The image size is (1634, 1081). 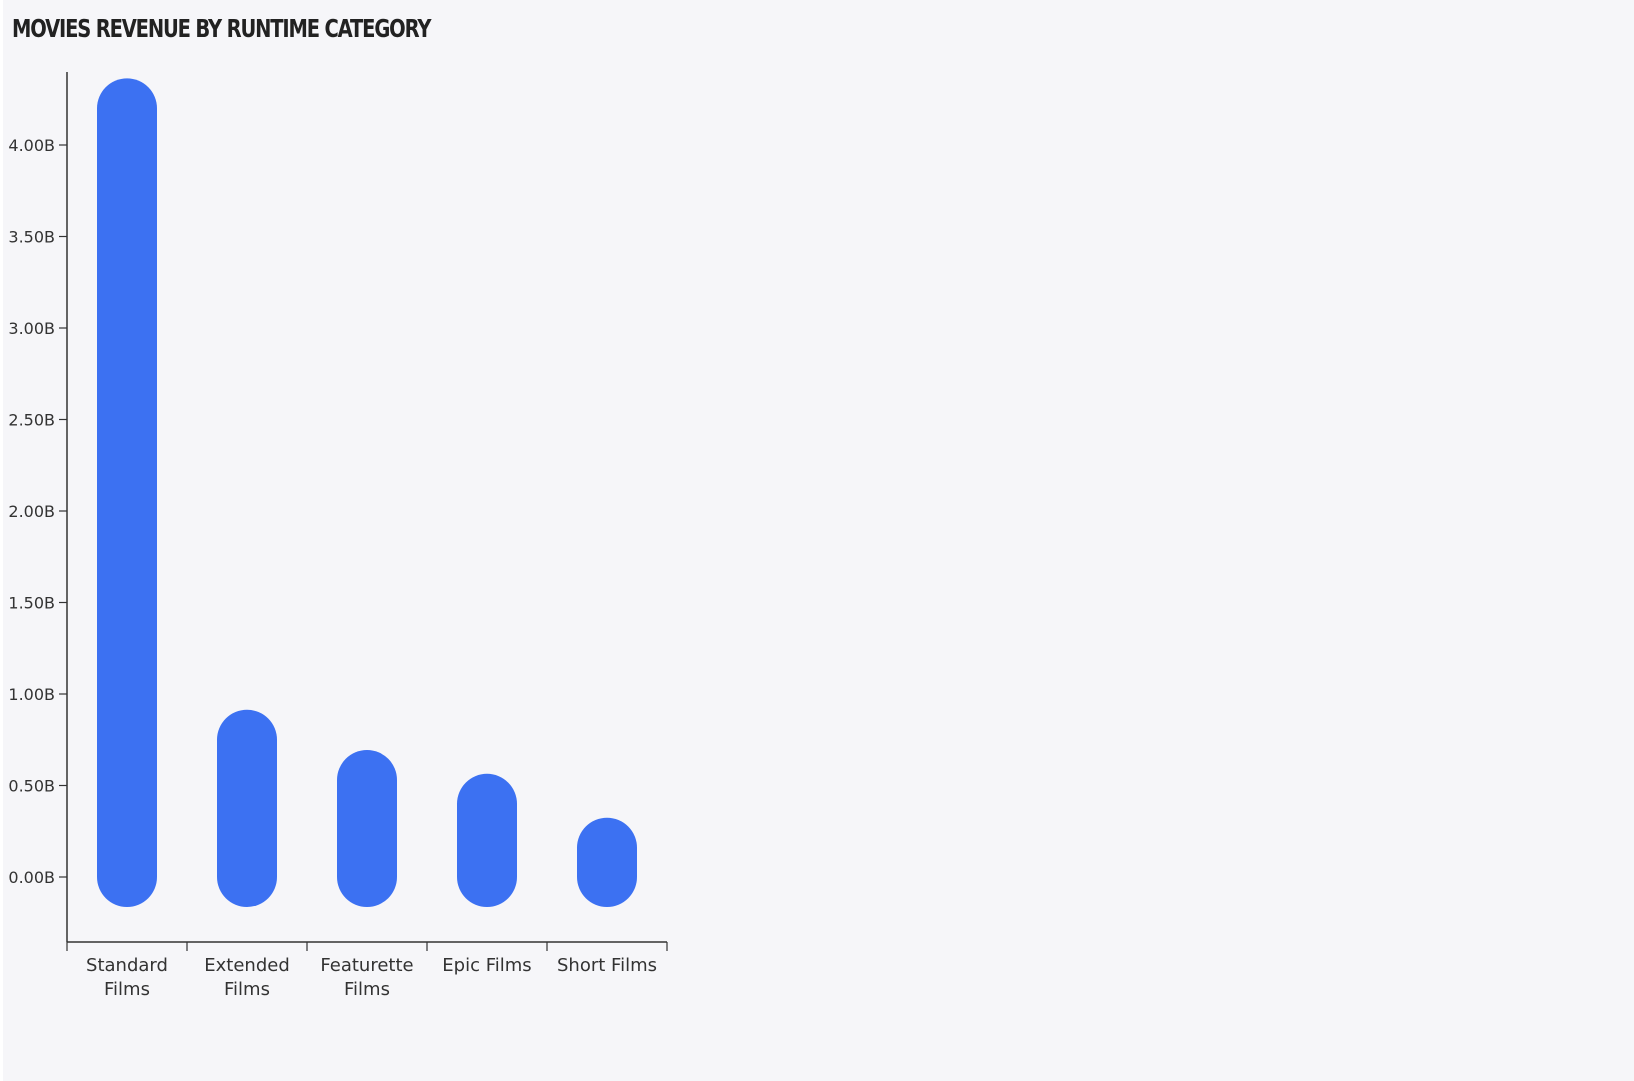 What do you see at coordinates (127, 977) in the screenshot?
I see `x-category-label: Standard Films` at bounding box center [127, 977].